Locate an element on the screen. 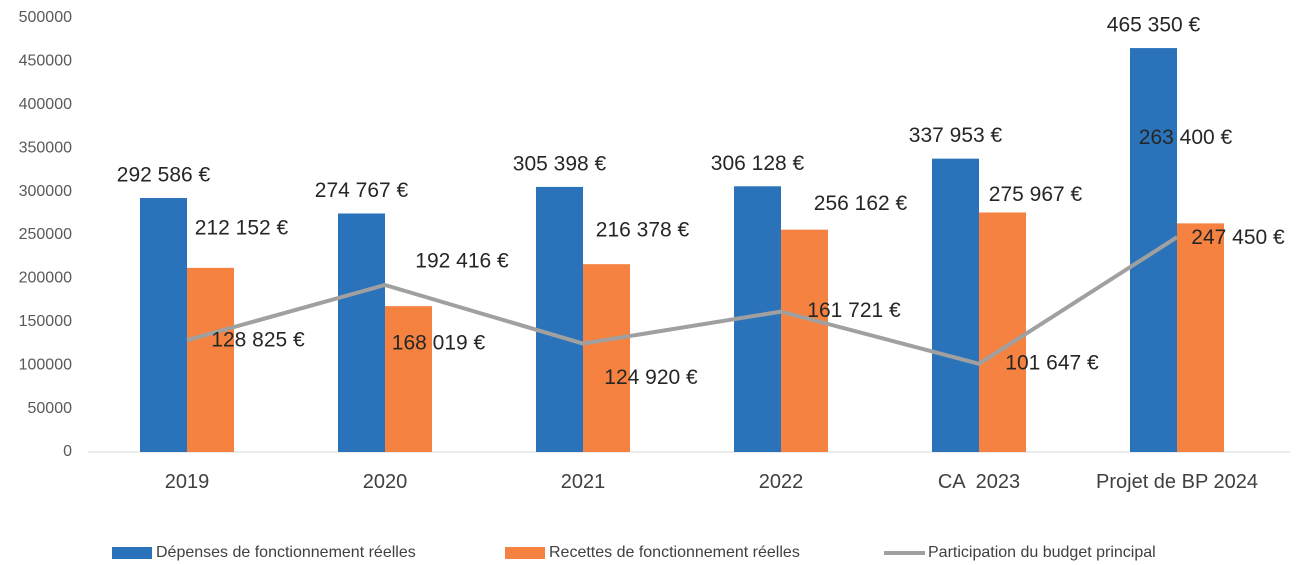 This screenshot has width=1300, height=565. value-label: 292 586 € is located at coordinates (164, 175).